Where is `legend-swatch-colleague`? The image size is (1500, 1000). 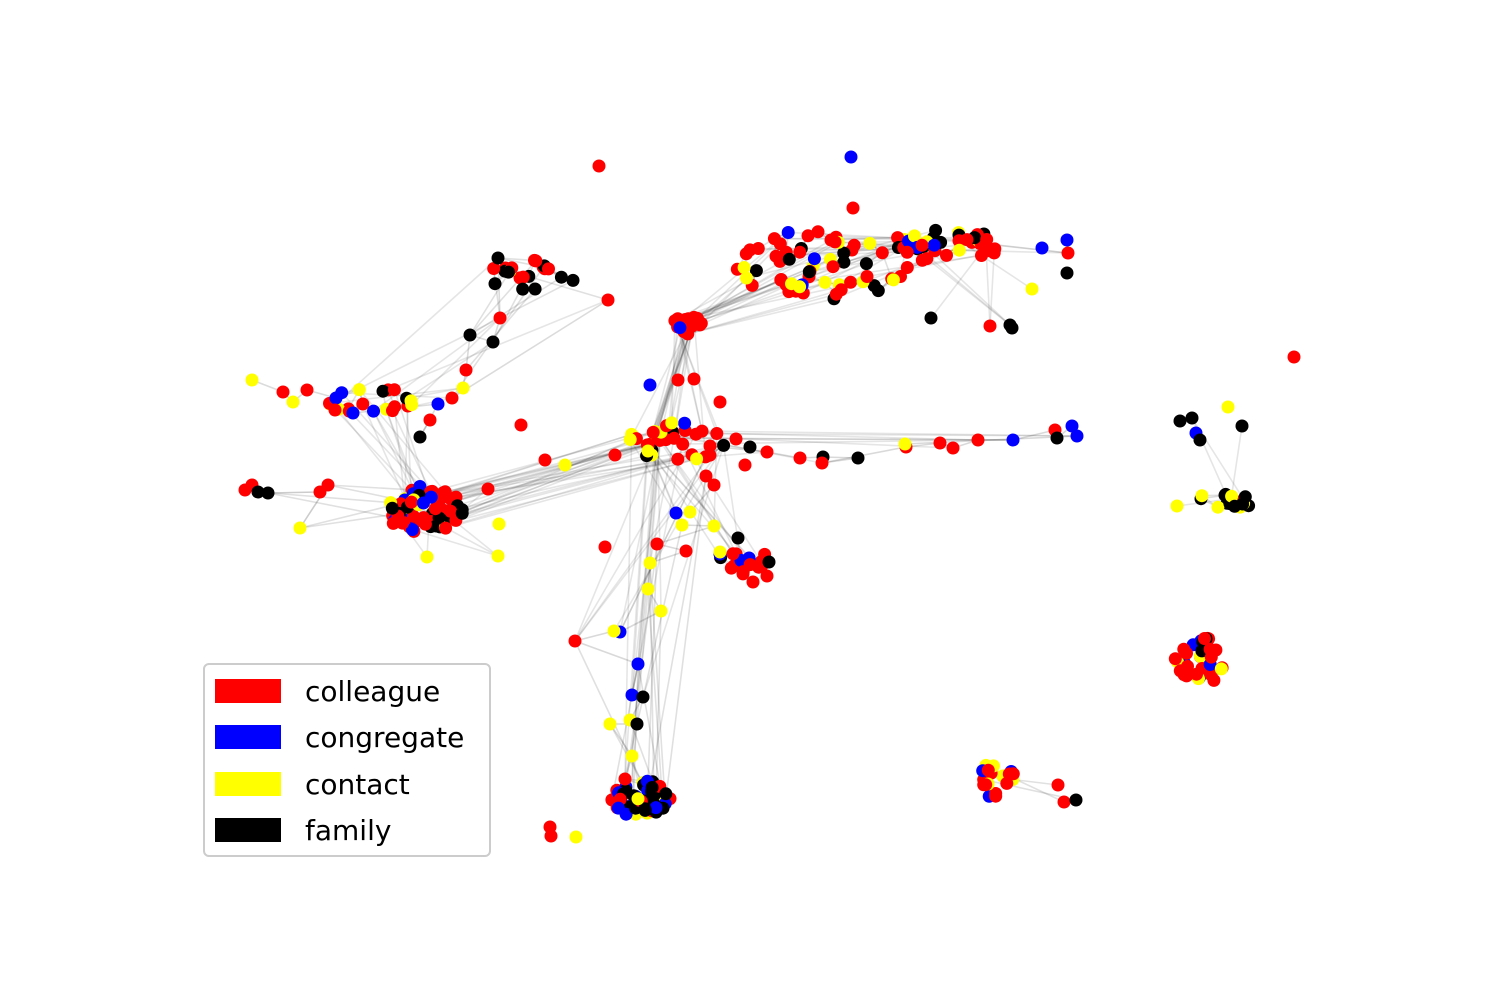
legend-swatch-colleague is located at coordinates (248, 691).